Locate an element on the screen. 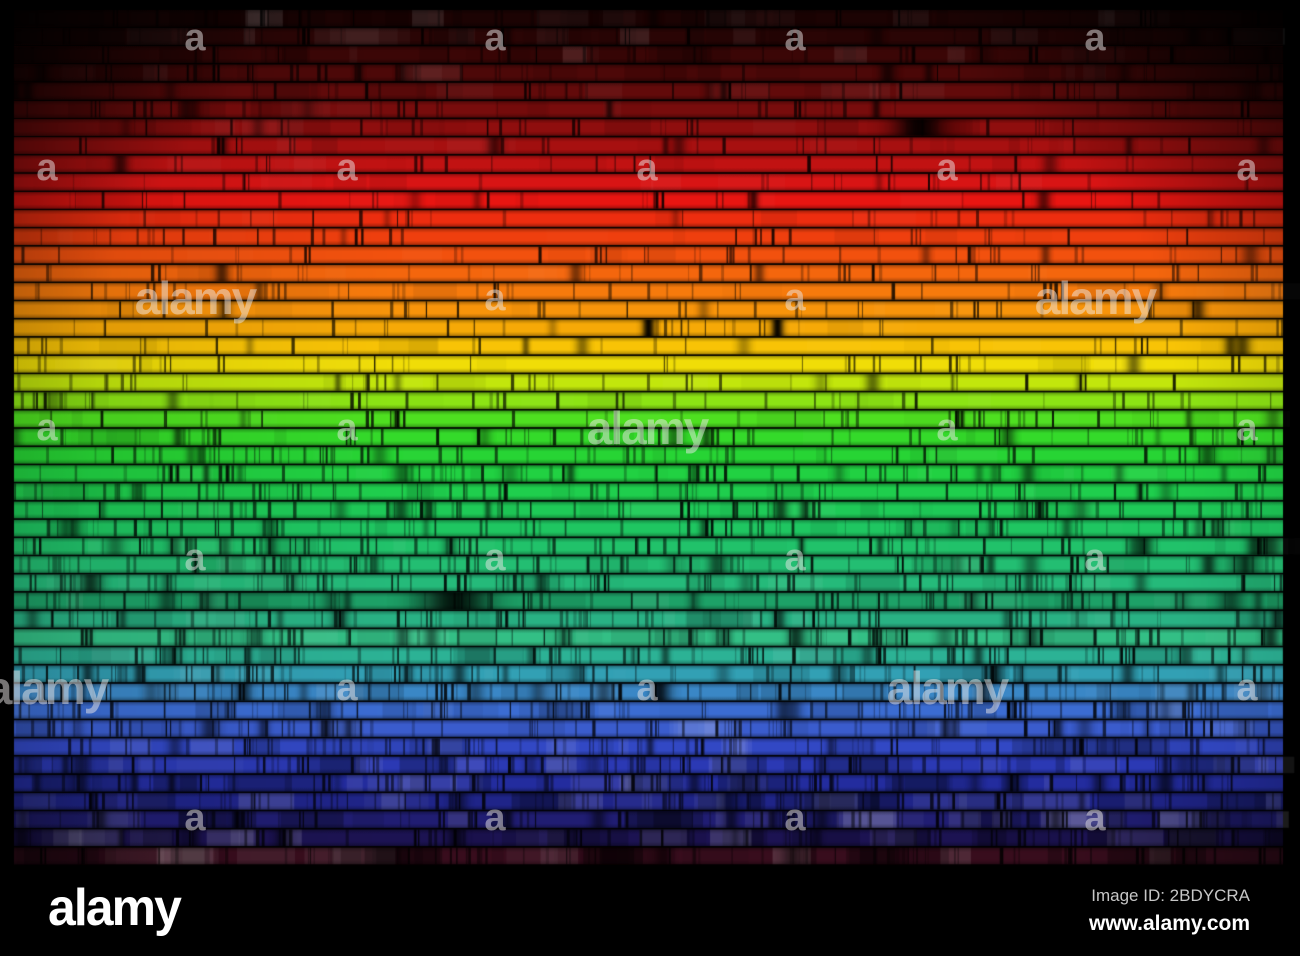 This screenshot has height=956, width=1300. alamy-logo: alamy is located at coordinates (115, 908).